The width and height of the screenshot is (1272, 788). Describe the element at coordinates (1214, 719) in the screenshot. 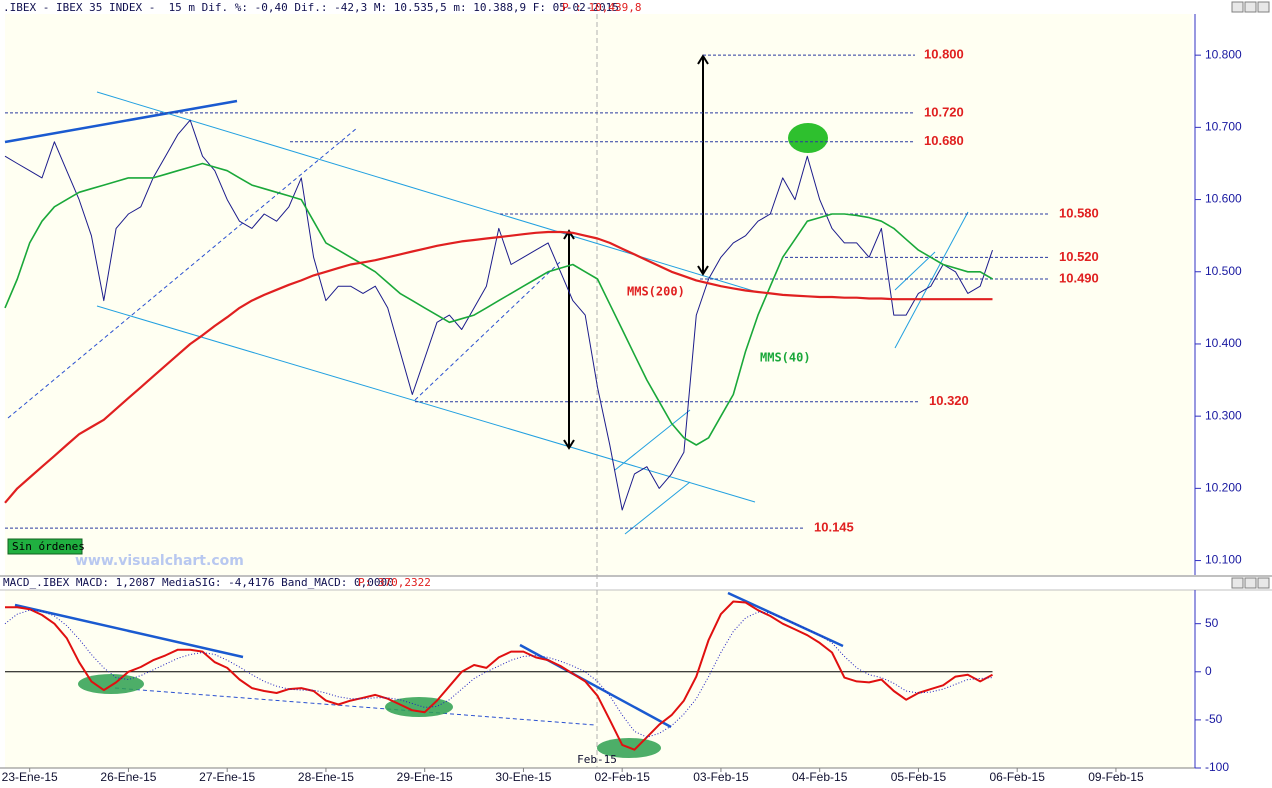

I see `y-tick-label: -50` at that location.